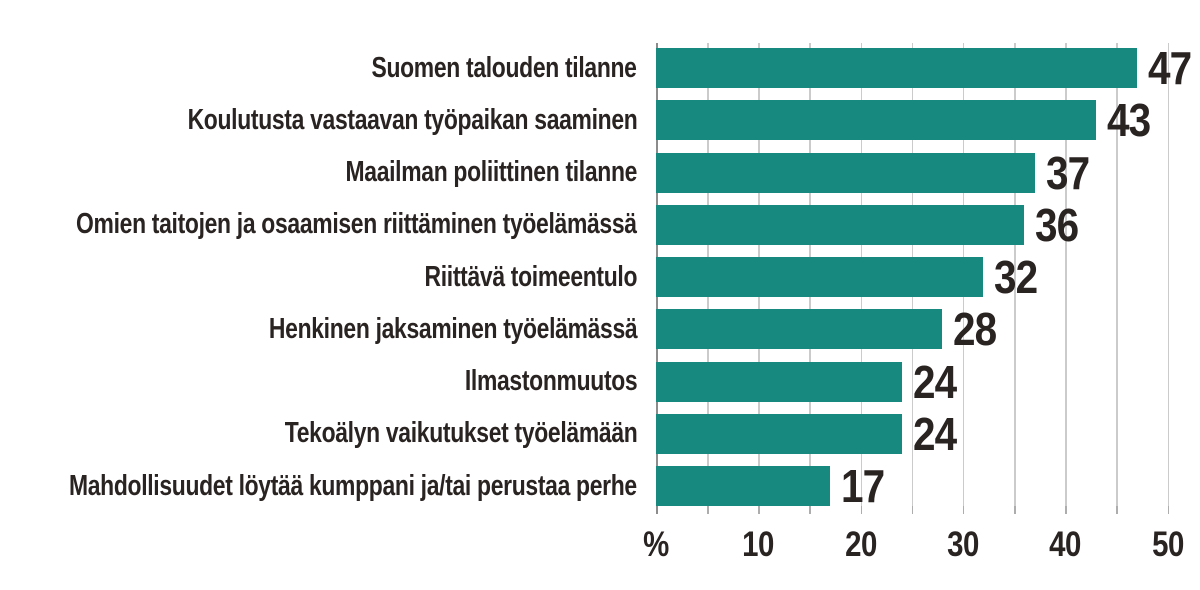 The width and height of the screenshot is (1200, 590). Describe the element at coordinates (1169, 68) in the screenshot. I see `value-label: 47` at that location.